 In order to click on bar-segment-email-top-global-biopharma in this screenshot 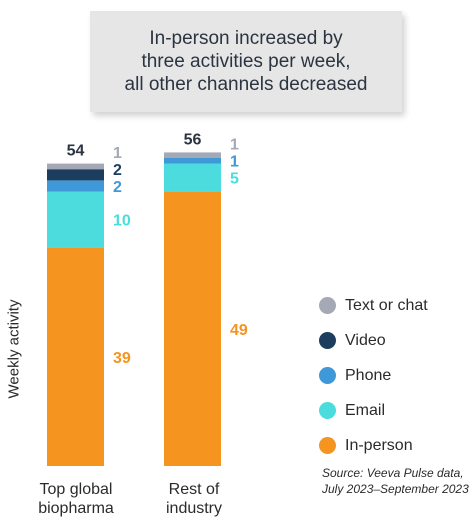, I will do `click(75, 219)`.